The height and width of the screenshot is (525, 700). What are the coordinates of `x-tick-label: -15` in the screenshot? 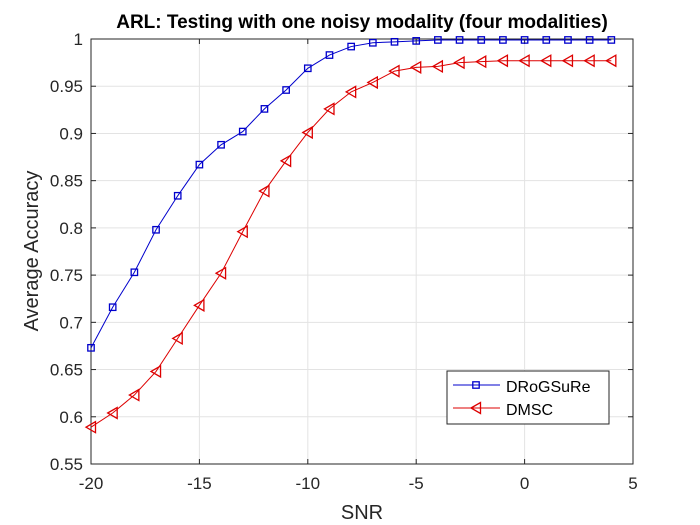 It's located at (199, 483).